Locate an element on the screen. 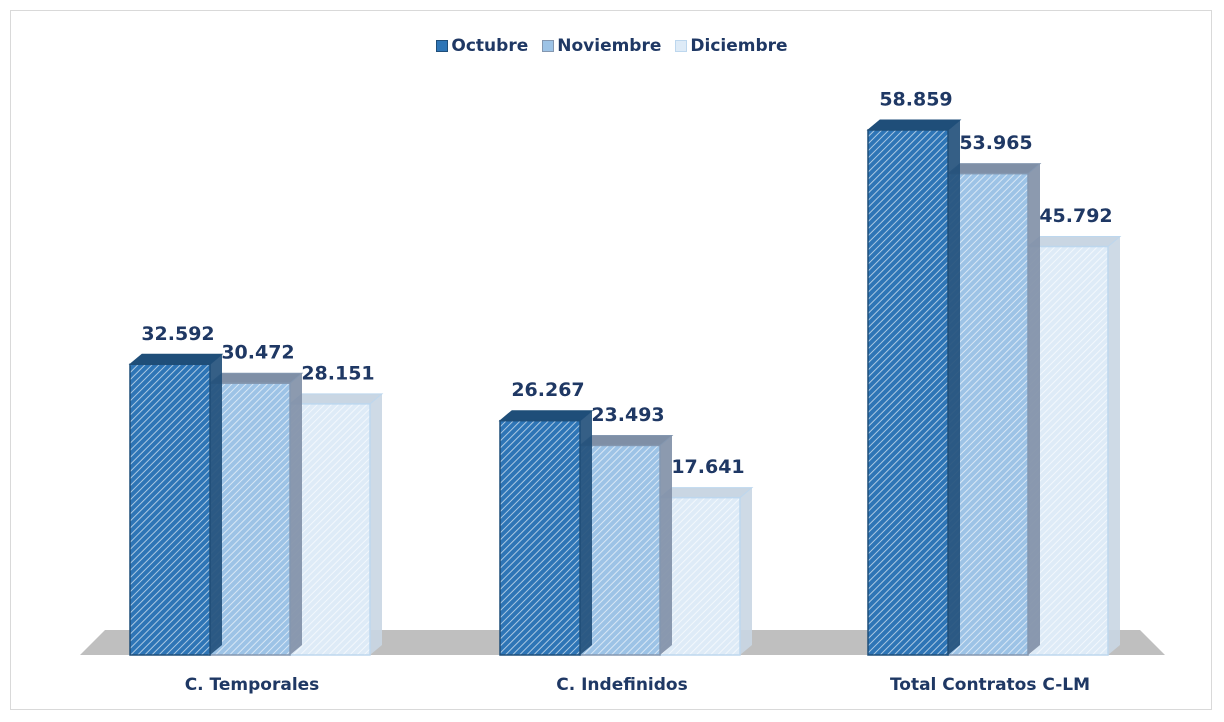  x-tick-label: C. Indefinidos is located at coordinates (621, 685).